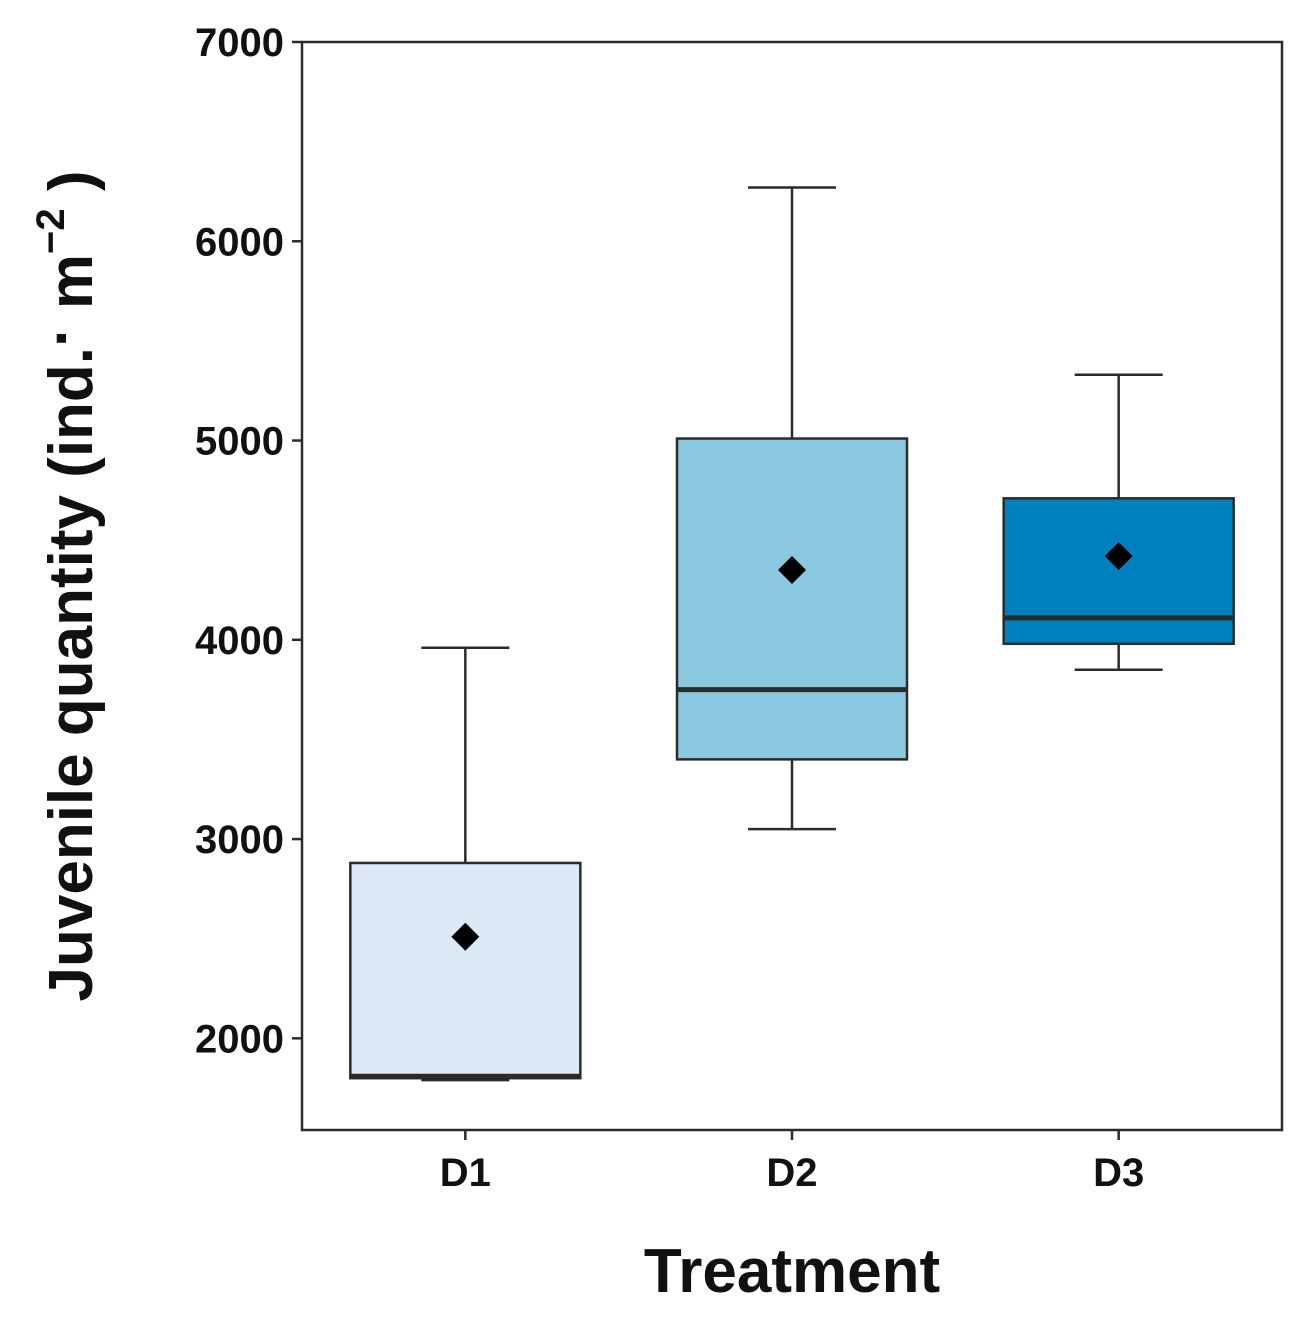 The height and width of the screenshot is (1340, 1310). Describe the element at coordinates (239, 442) in the screenshot. I see `y-tick-label: 5000` at that location.